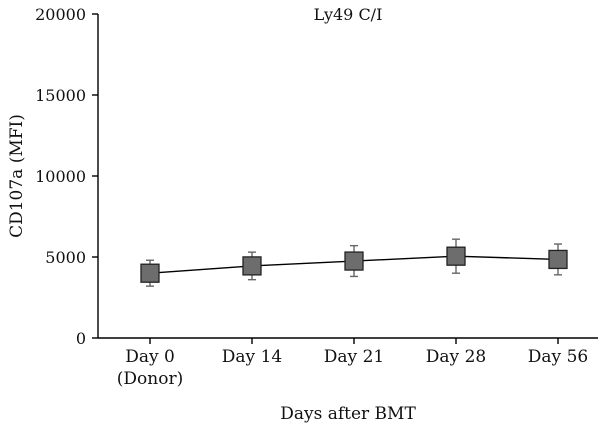  Describe the element at coordinates (348, 414) in the screenshot. I see `x-axis-label: Days after BMT` at that location.